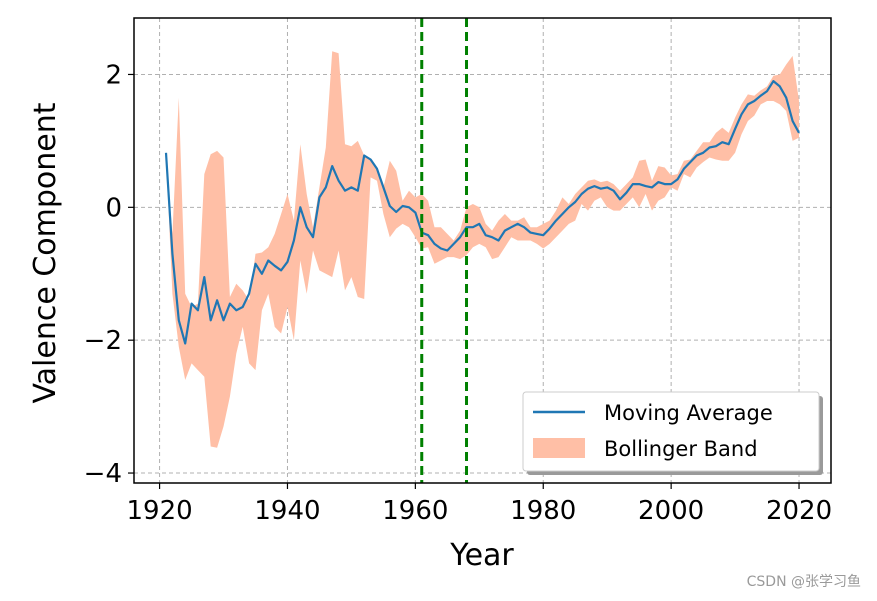 The image size is (877, 601). Describe the element at coordinates (113, 208) in the screenshot. I see `y-tick-label: 0` at that location.